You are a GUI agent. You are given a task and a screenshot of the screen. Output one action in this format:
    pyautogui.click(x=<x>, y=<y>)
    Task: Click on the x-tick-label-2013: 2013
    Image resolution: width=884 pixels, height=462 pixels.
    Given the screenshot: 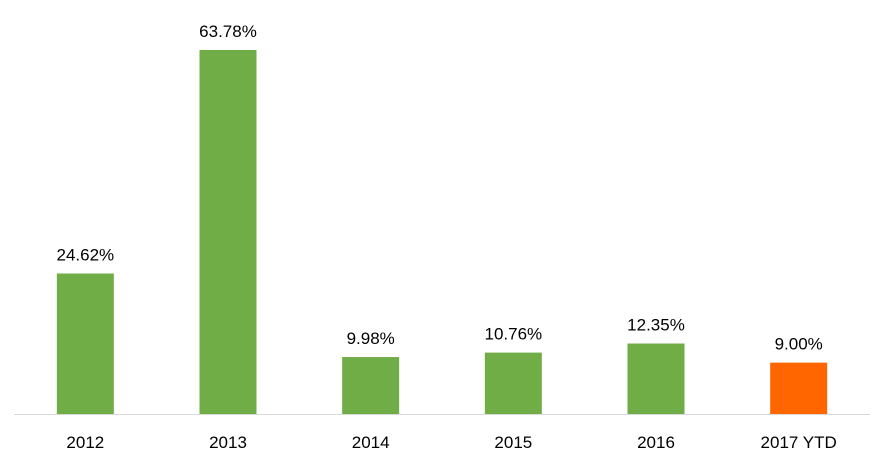 What is the action you would take?
    pyautogui.click(x=228, y=442)
    